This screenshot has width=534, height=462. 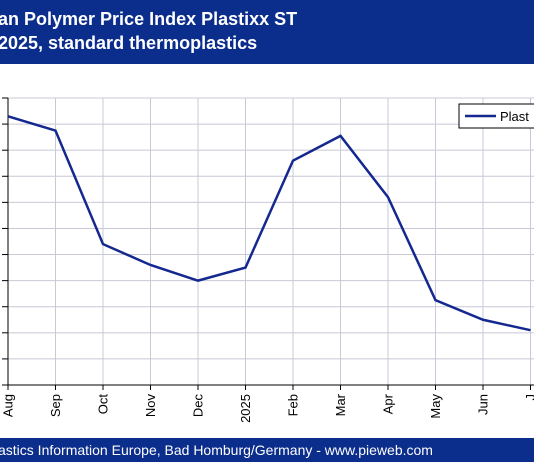 What do you see at coordinates (198, 406) in the screenshot?
I see `x-tick-label: Dec` at bounding box center [198, 406].